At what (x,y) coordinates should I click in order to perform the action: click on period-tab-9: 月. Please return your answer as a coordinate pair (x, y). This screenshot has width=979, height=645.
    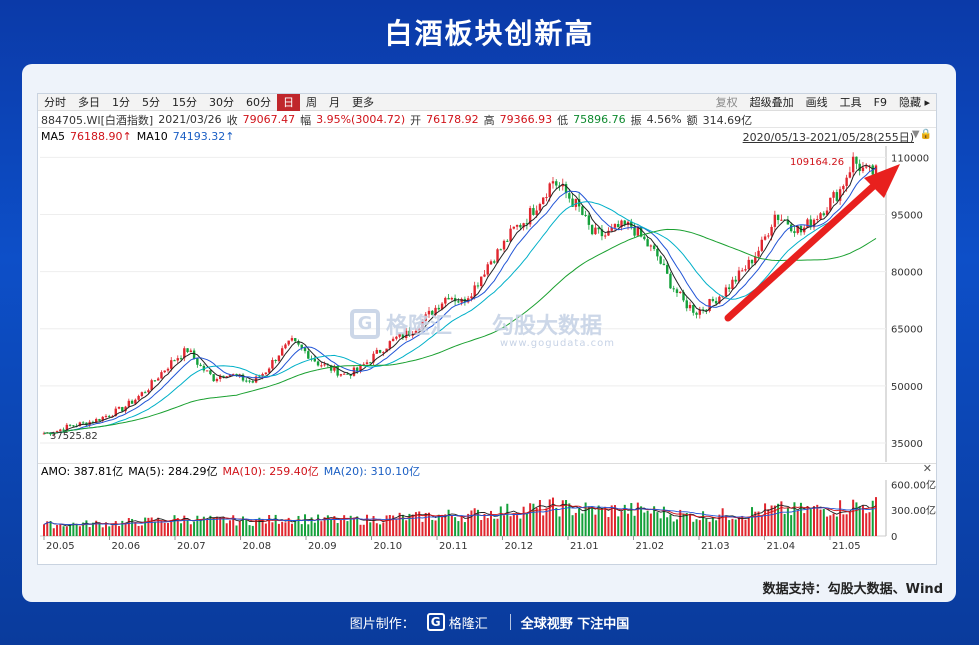
    Looking at the image, I should click on (334, 102).